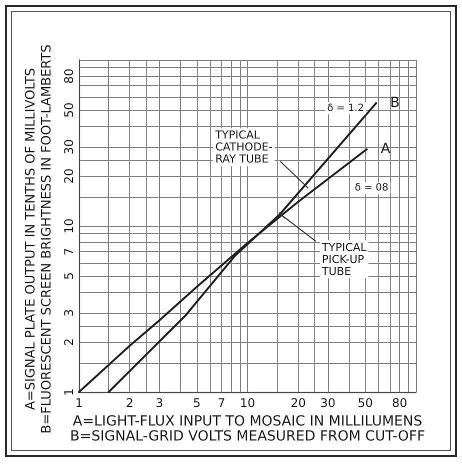 This screenshot has width=462, height=464. I want to click on x-tick-label: 30, so click(328, 403).